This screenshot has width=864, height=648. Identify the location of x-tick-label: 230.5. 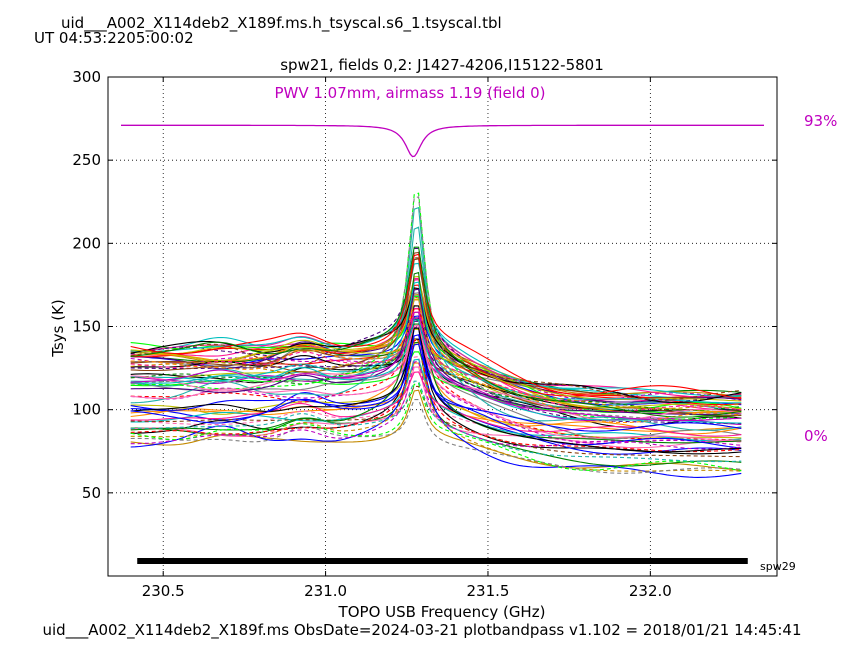
(163, 591).